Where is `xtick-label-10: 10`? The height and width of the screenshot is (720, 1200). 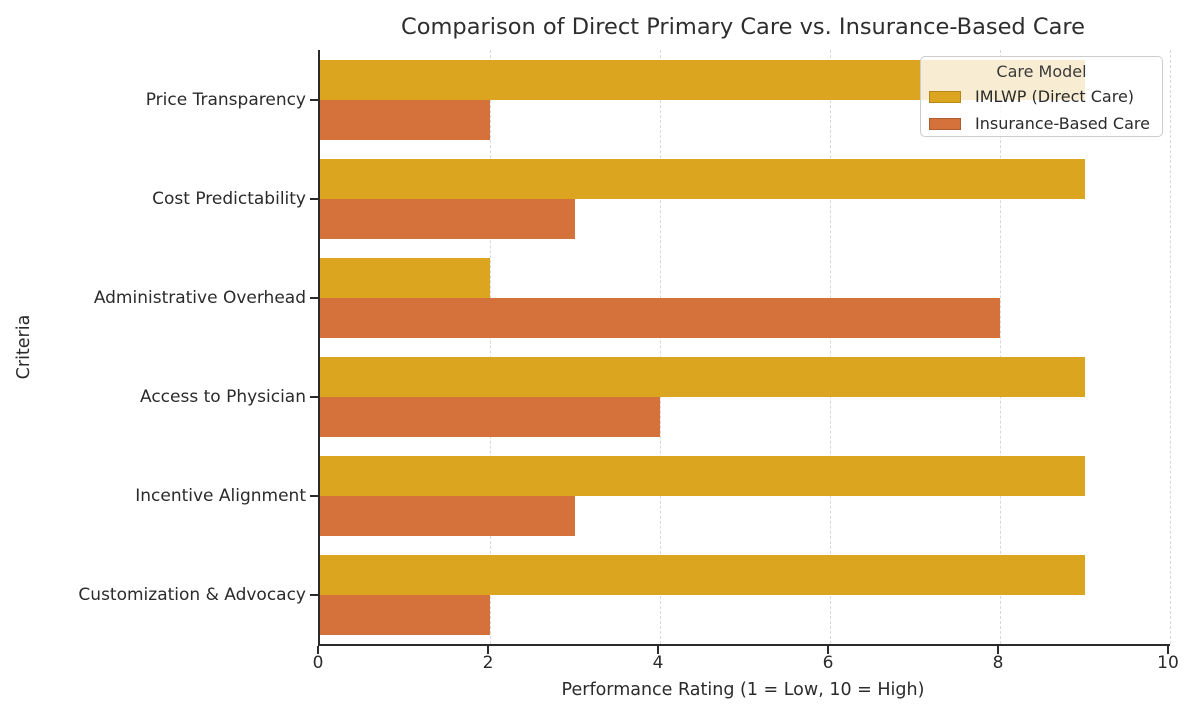
xtick-label-10: 10 is located at coordinates (1168, 663).